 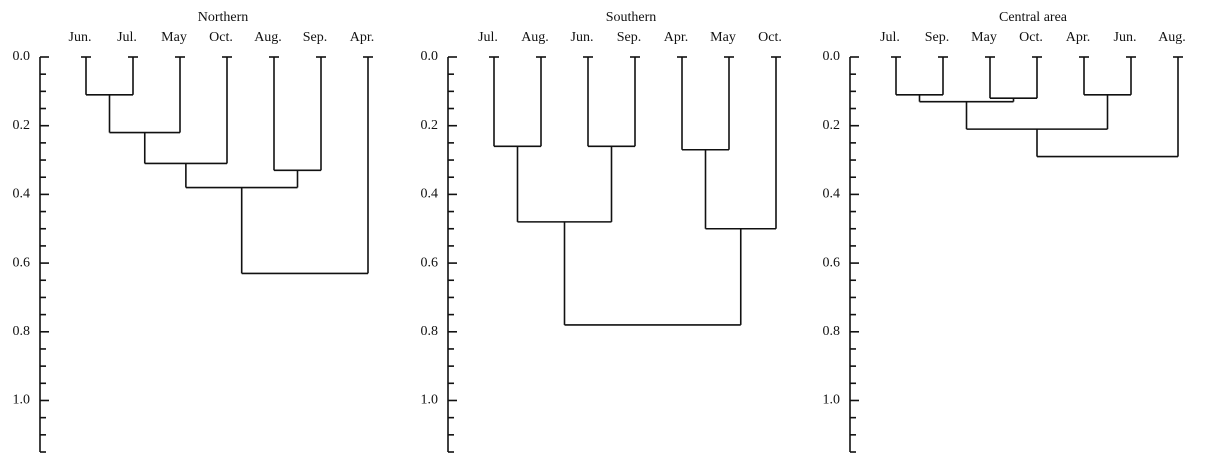 I want to click on panel-title: Northern, so click(x=223, y=17).